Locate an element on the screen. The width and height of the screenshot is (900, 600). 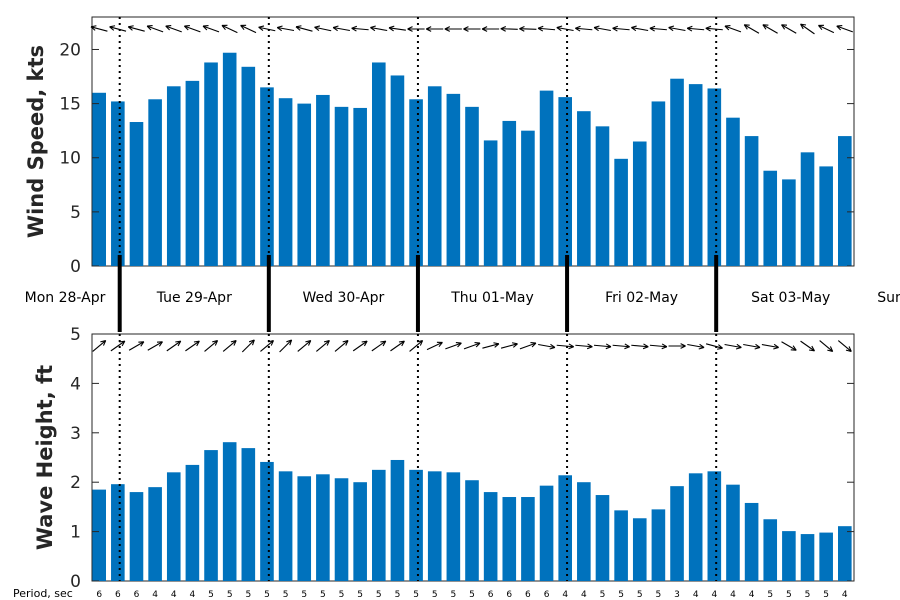
wind-y-axis-title: Wind Speed, kts is located at coordinates (36, 141).